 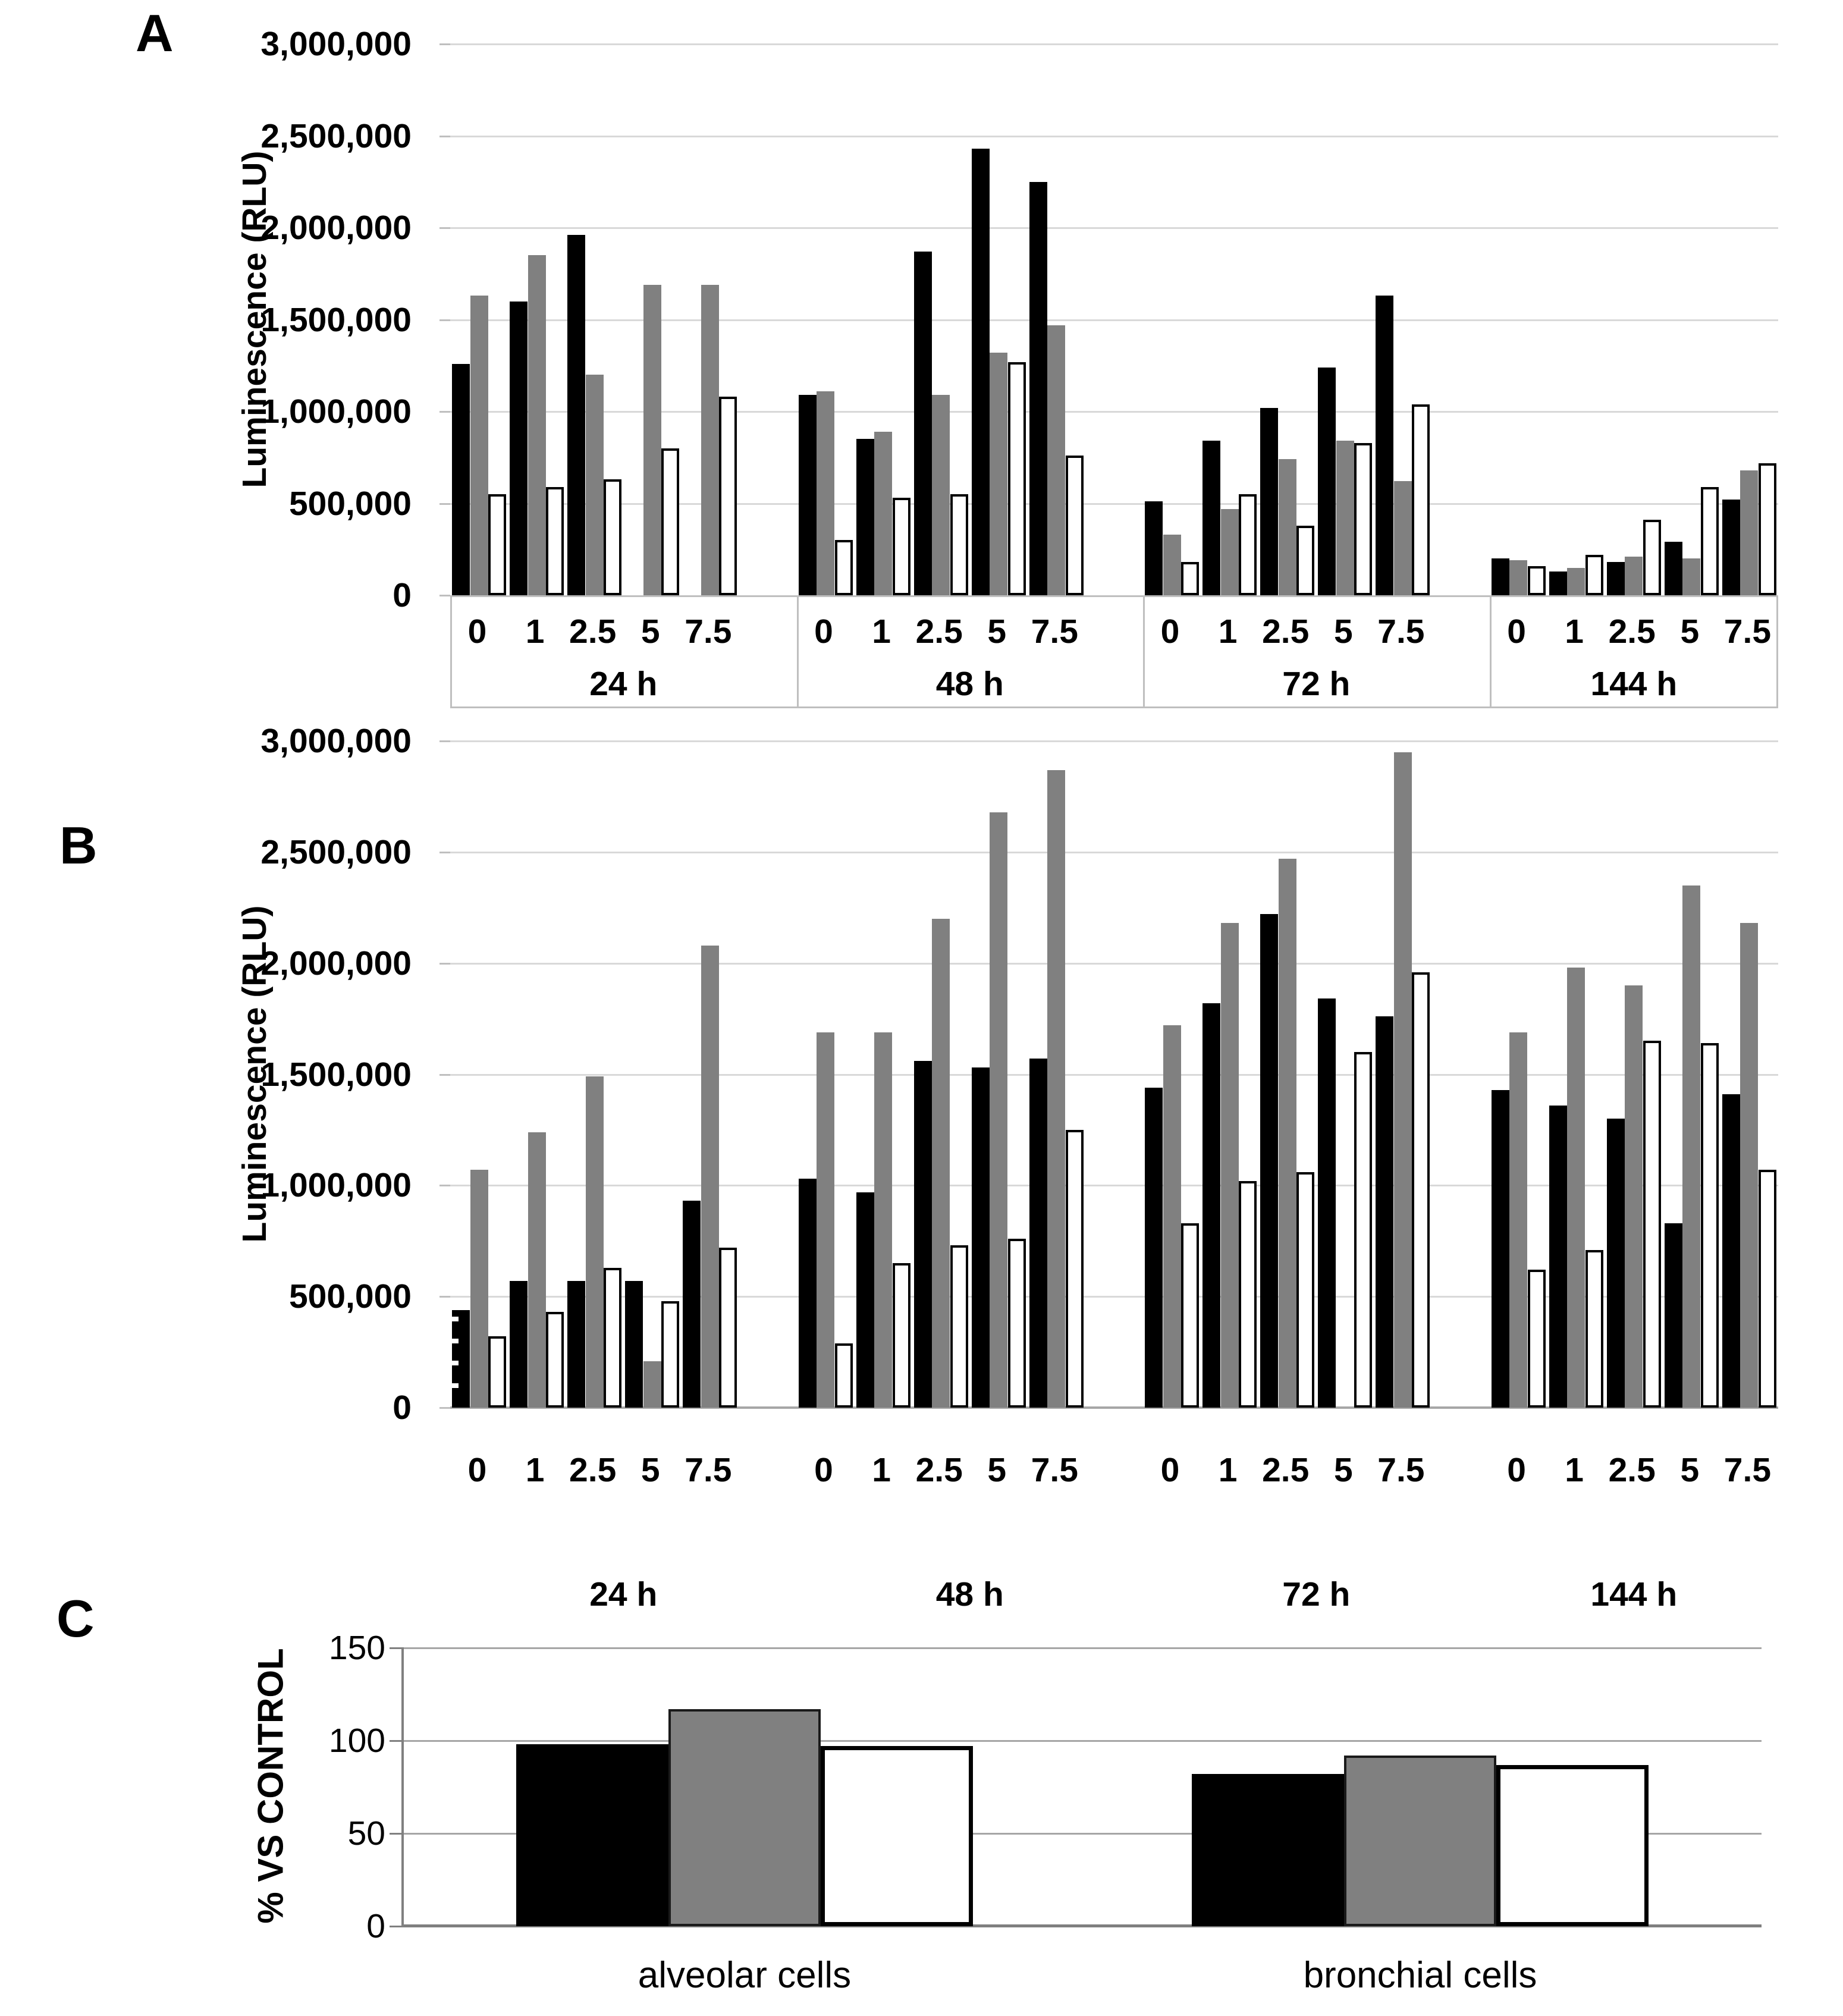 What do you see at coordinates (1594, 575) in the screenshot?
I see `bar-a-144h-1-white` at bounding box center [1594, 575].